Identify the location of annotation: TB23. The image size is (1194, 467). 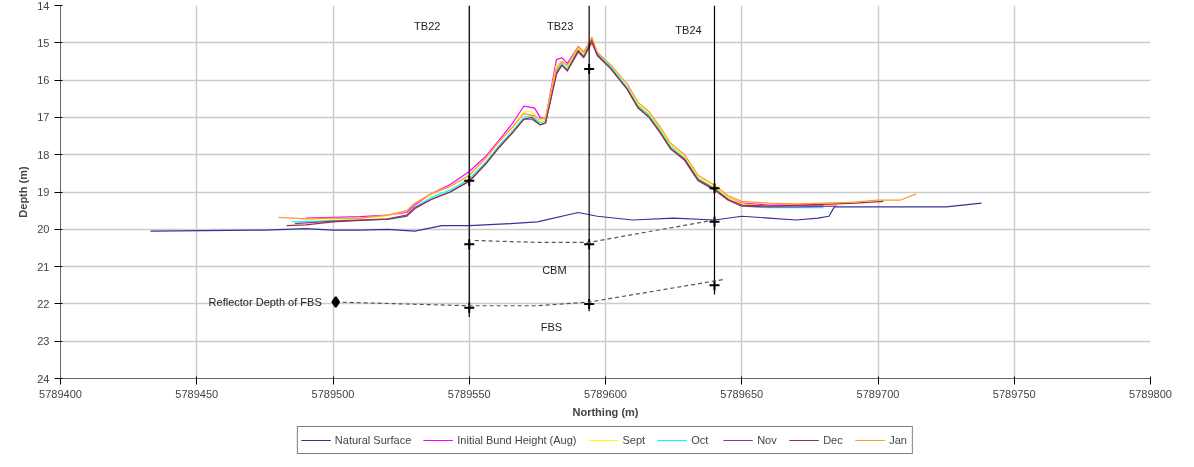
(560, 25).